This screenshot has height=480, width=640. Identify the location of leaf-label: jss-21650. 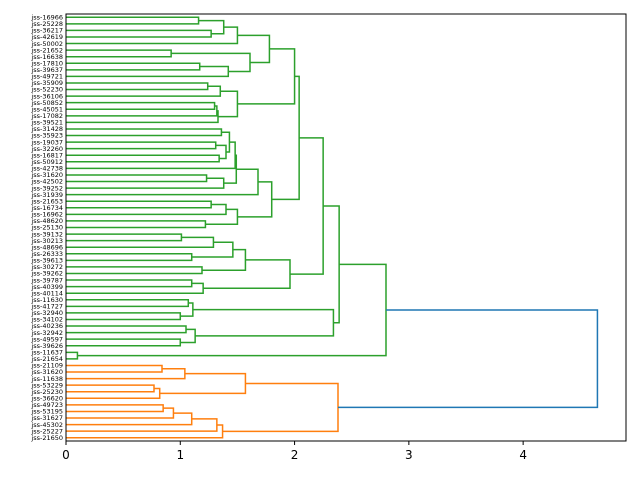
(46, 438).